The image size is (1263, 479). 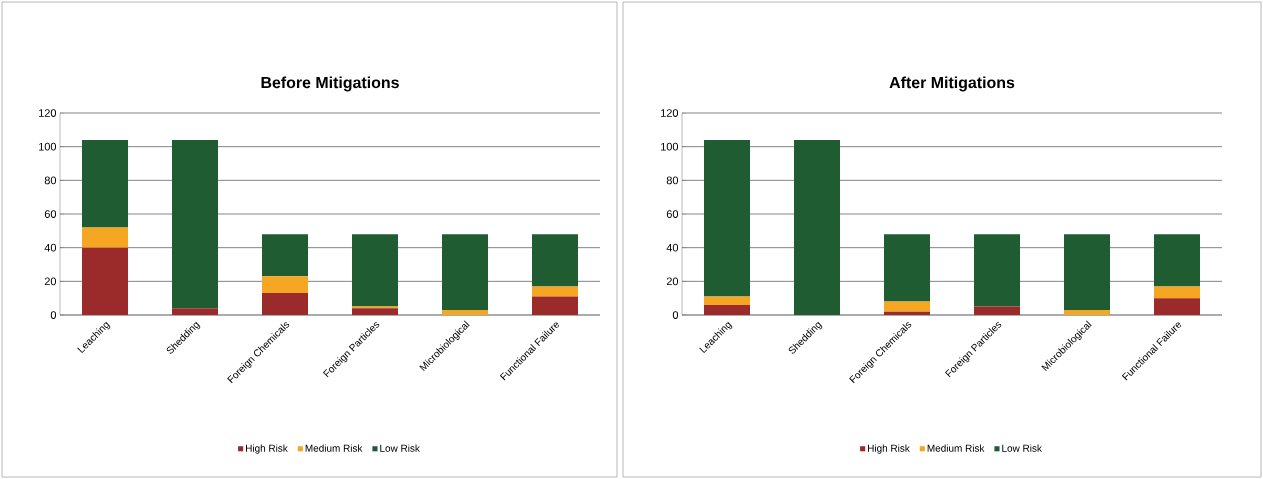 What do you see at coordinates (330, 84) in the screenshot?
I see `chart-title: Before Mitigations` at bounding box center [330, 84].